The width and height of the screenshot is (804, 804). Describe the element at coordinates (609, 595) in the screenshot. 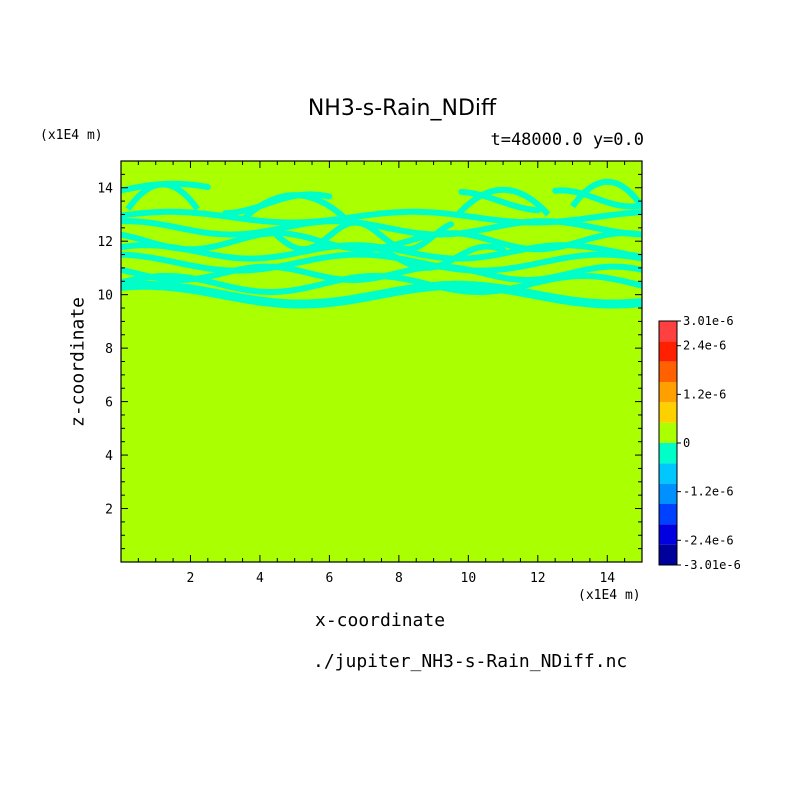

I see `x-unit-label: (x1E4 m)` at that location.